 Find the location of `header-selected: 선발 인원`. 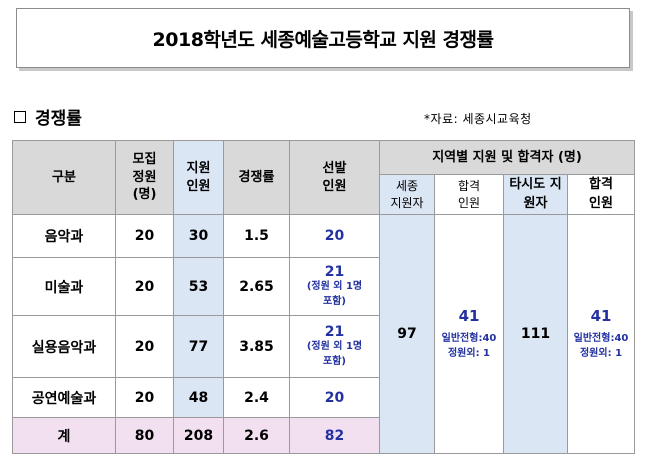

header-selected: 선발 인원 is located at coordinates (334, 177).